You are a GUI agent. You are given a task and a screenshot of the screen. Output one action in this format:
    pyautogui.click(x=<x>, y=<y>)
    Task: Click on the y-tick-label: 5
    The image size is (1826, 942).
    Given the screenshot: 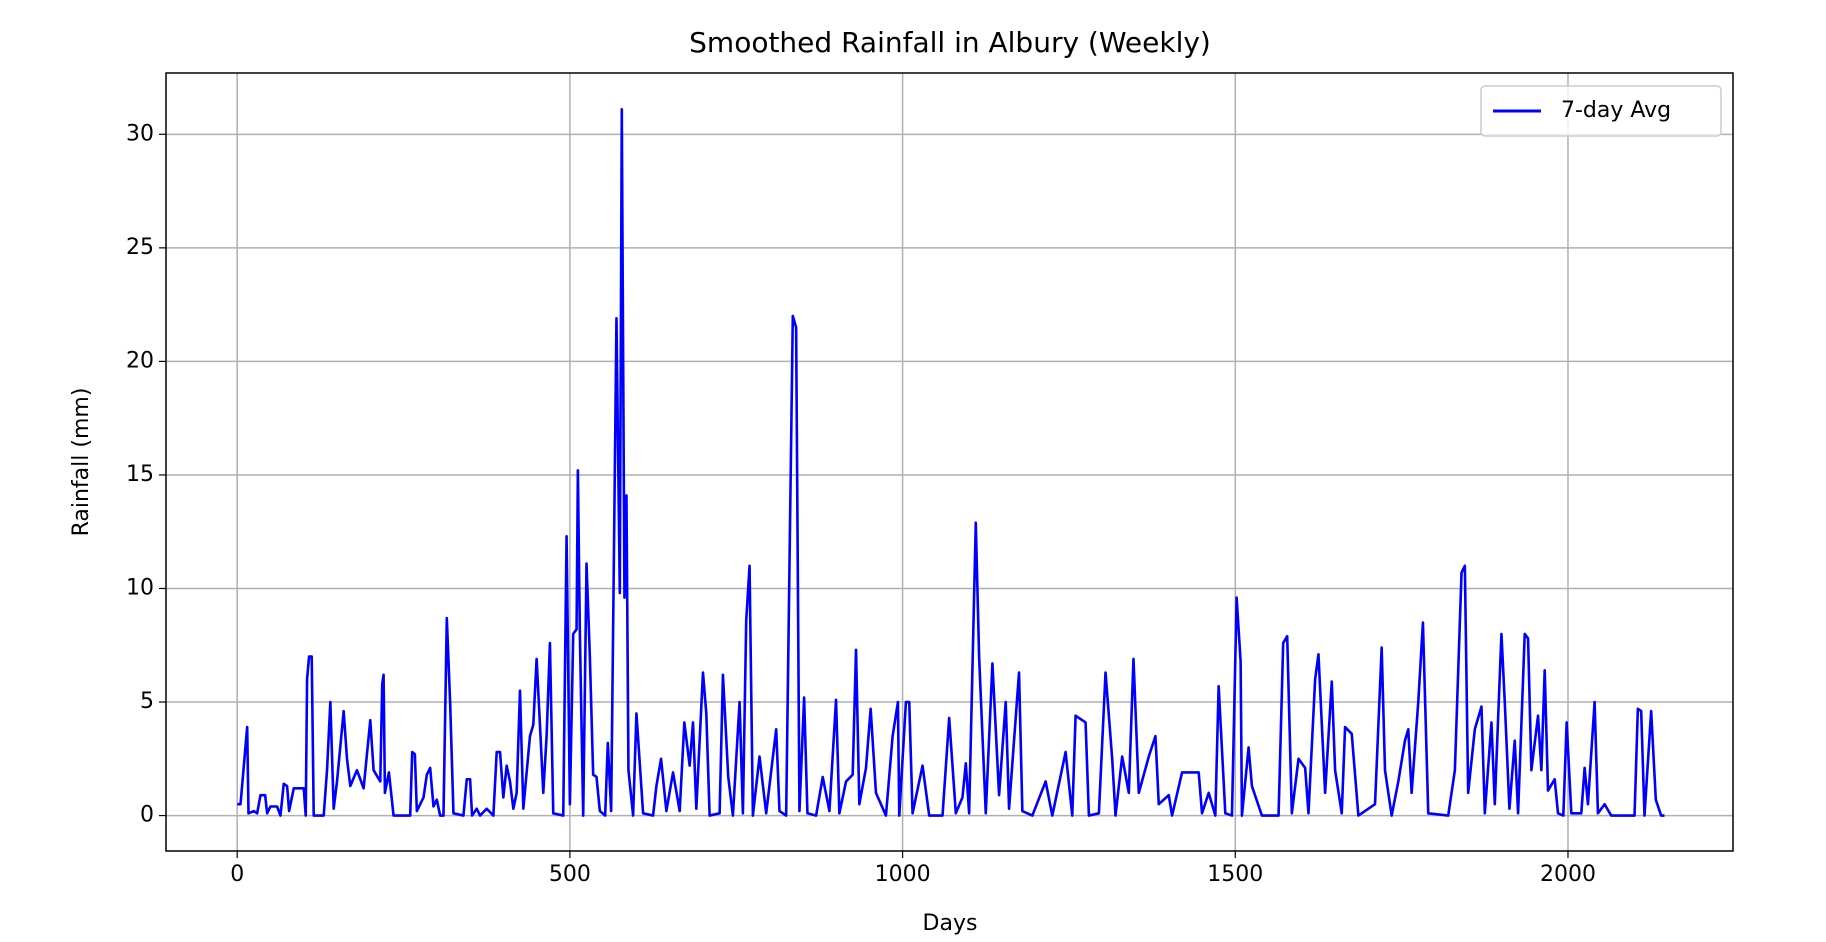 What is the action you would take?
    pyautogui.click(x=147, y=701)
    